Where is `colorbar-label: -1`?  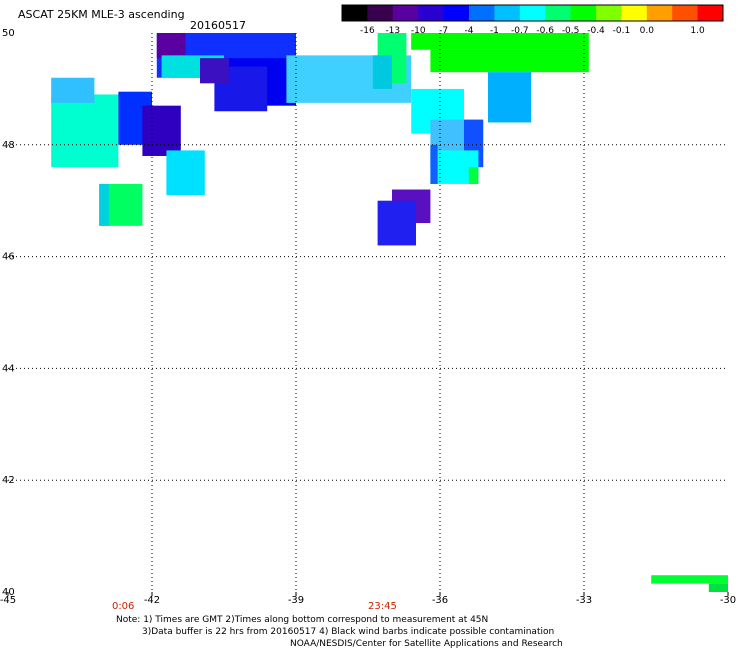 colorbar-label: -1 is located at coordinates (494, 31).